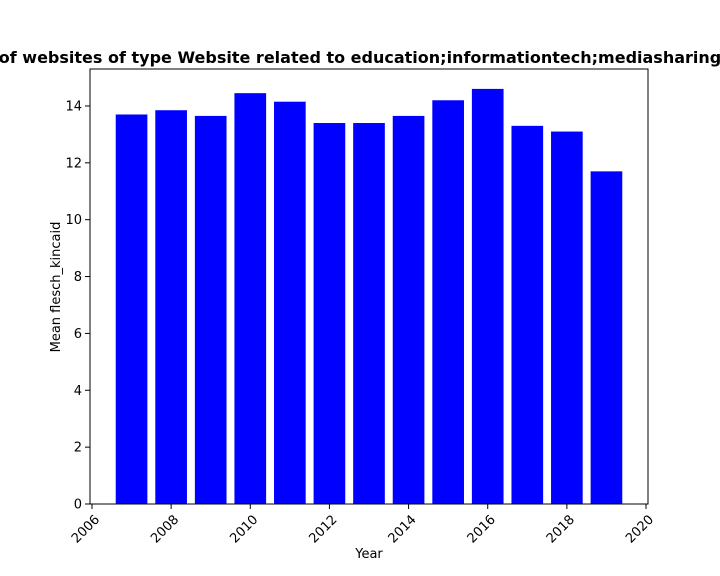 This screenshot has width=720, height=576. What do you see at coordinates (73, 220) in the screenshot?
I see `y-tick-label-10: 10` at bounding box center [73, 220].